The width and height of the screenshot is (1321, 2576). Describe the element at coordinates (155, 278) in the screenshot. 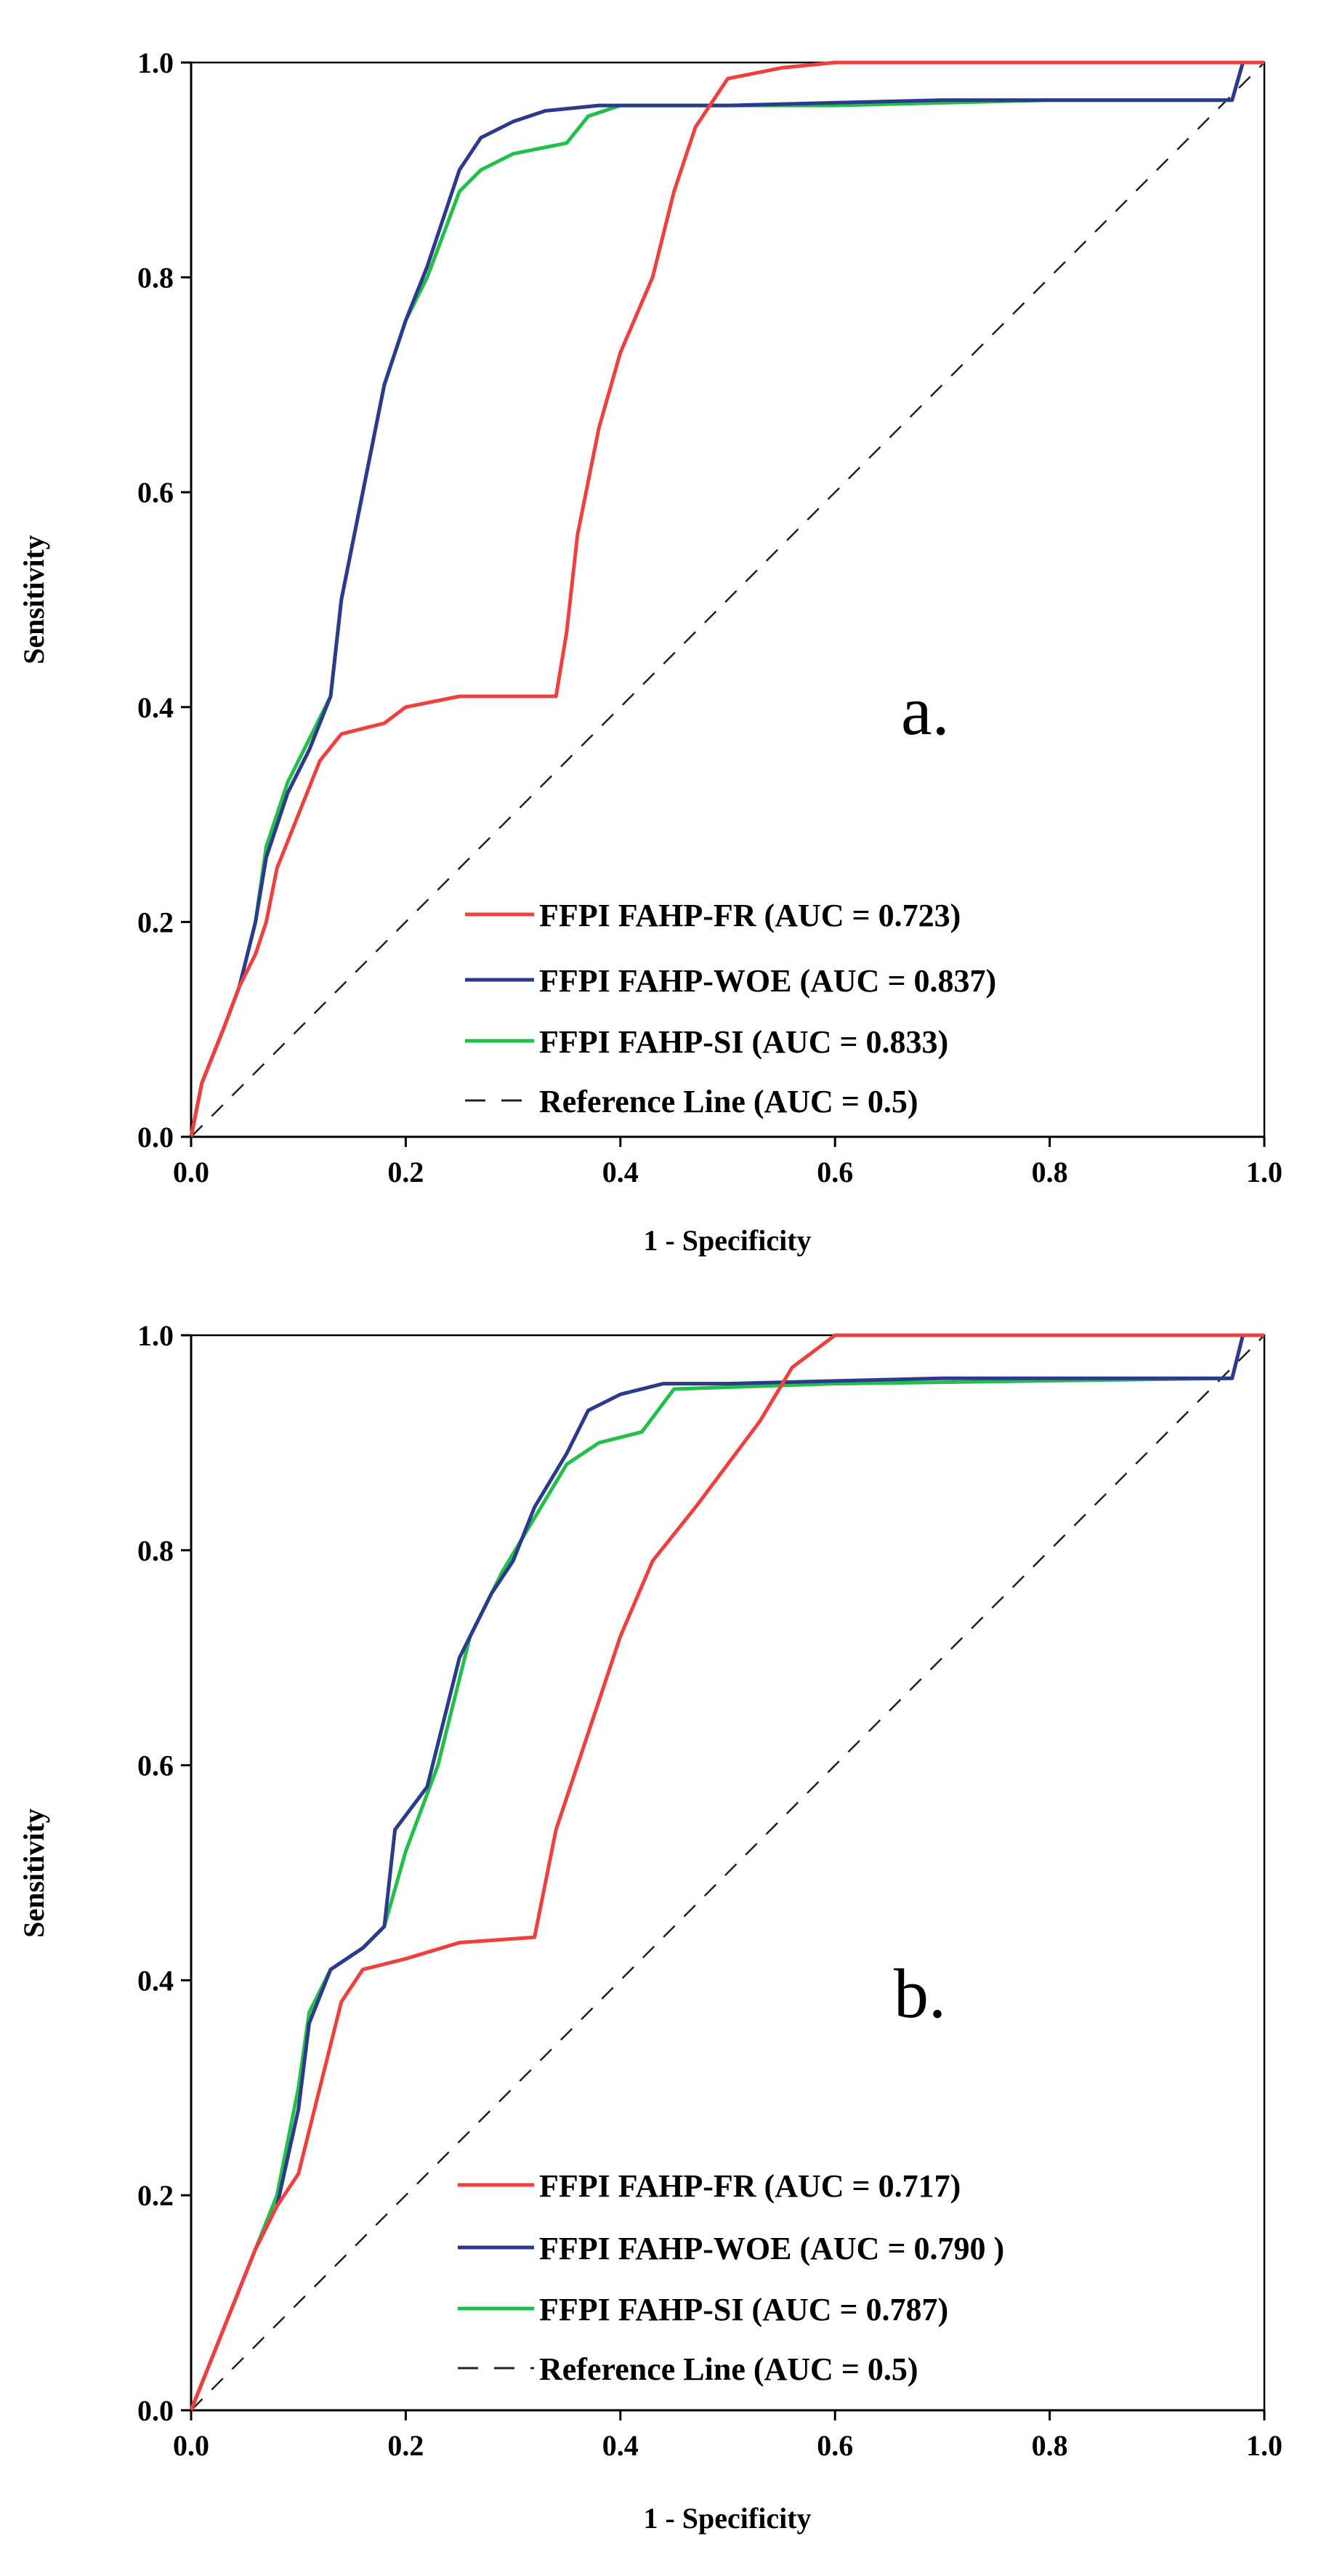

I see `panel-a-y-tick-label-4: 0.8` at that location.